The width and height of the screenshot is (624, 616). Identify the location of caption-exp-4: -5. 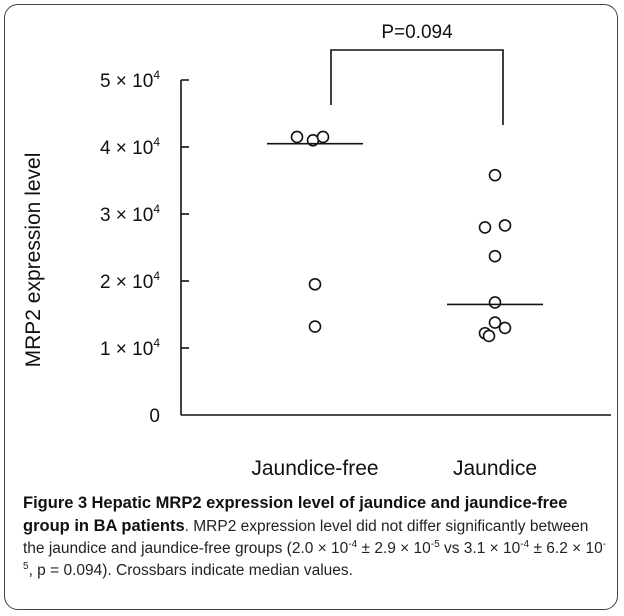
(315, 555).